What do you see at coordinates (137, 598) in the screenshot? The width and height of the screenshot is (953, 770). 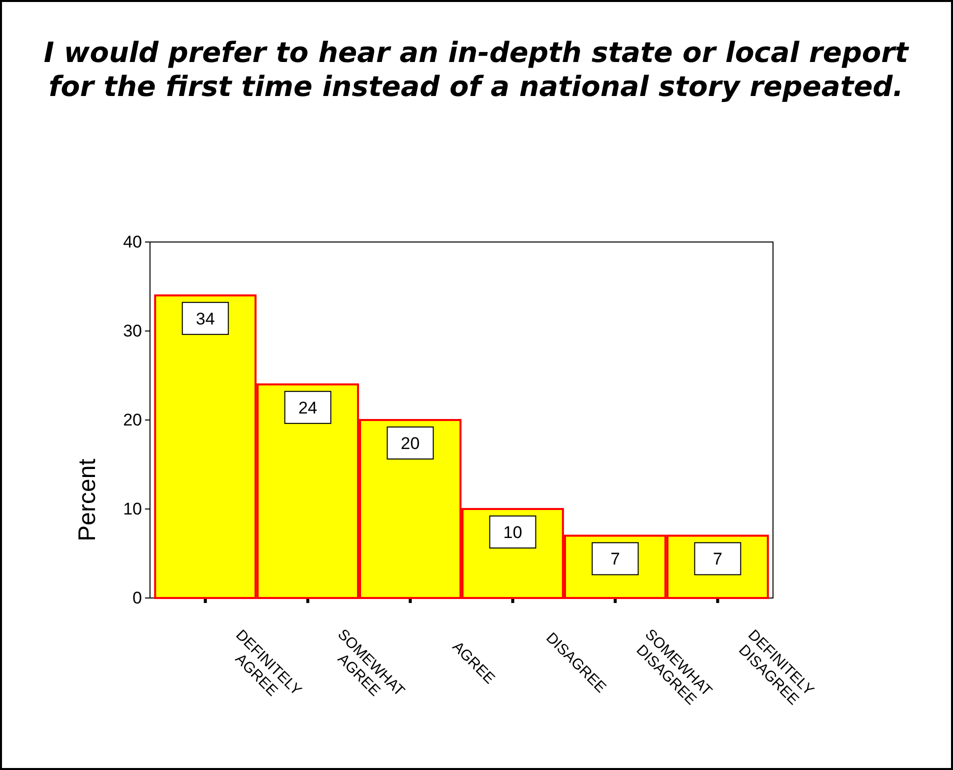 I see `y-tick-label: 0` at bounding box center [137, 598].